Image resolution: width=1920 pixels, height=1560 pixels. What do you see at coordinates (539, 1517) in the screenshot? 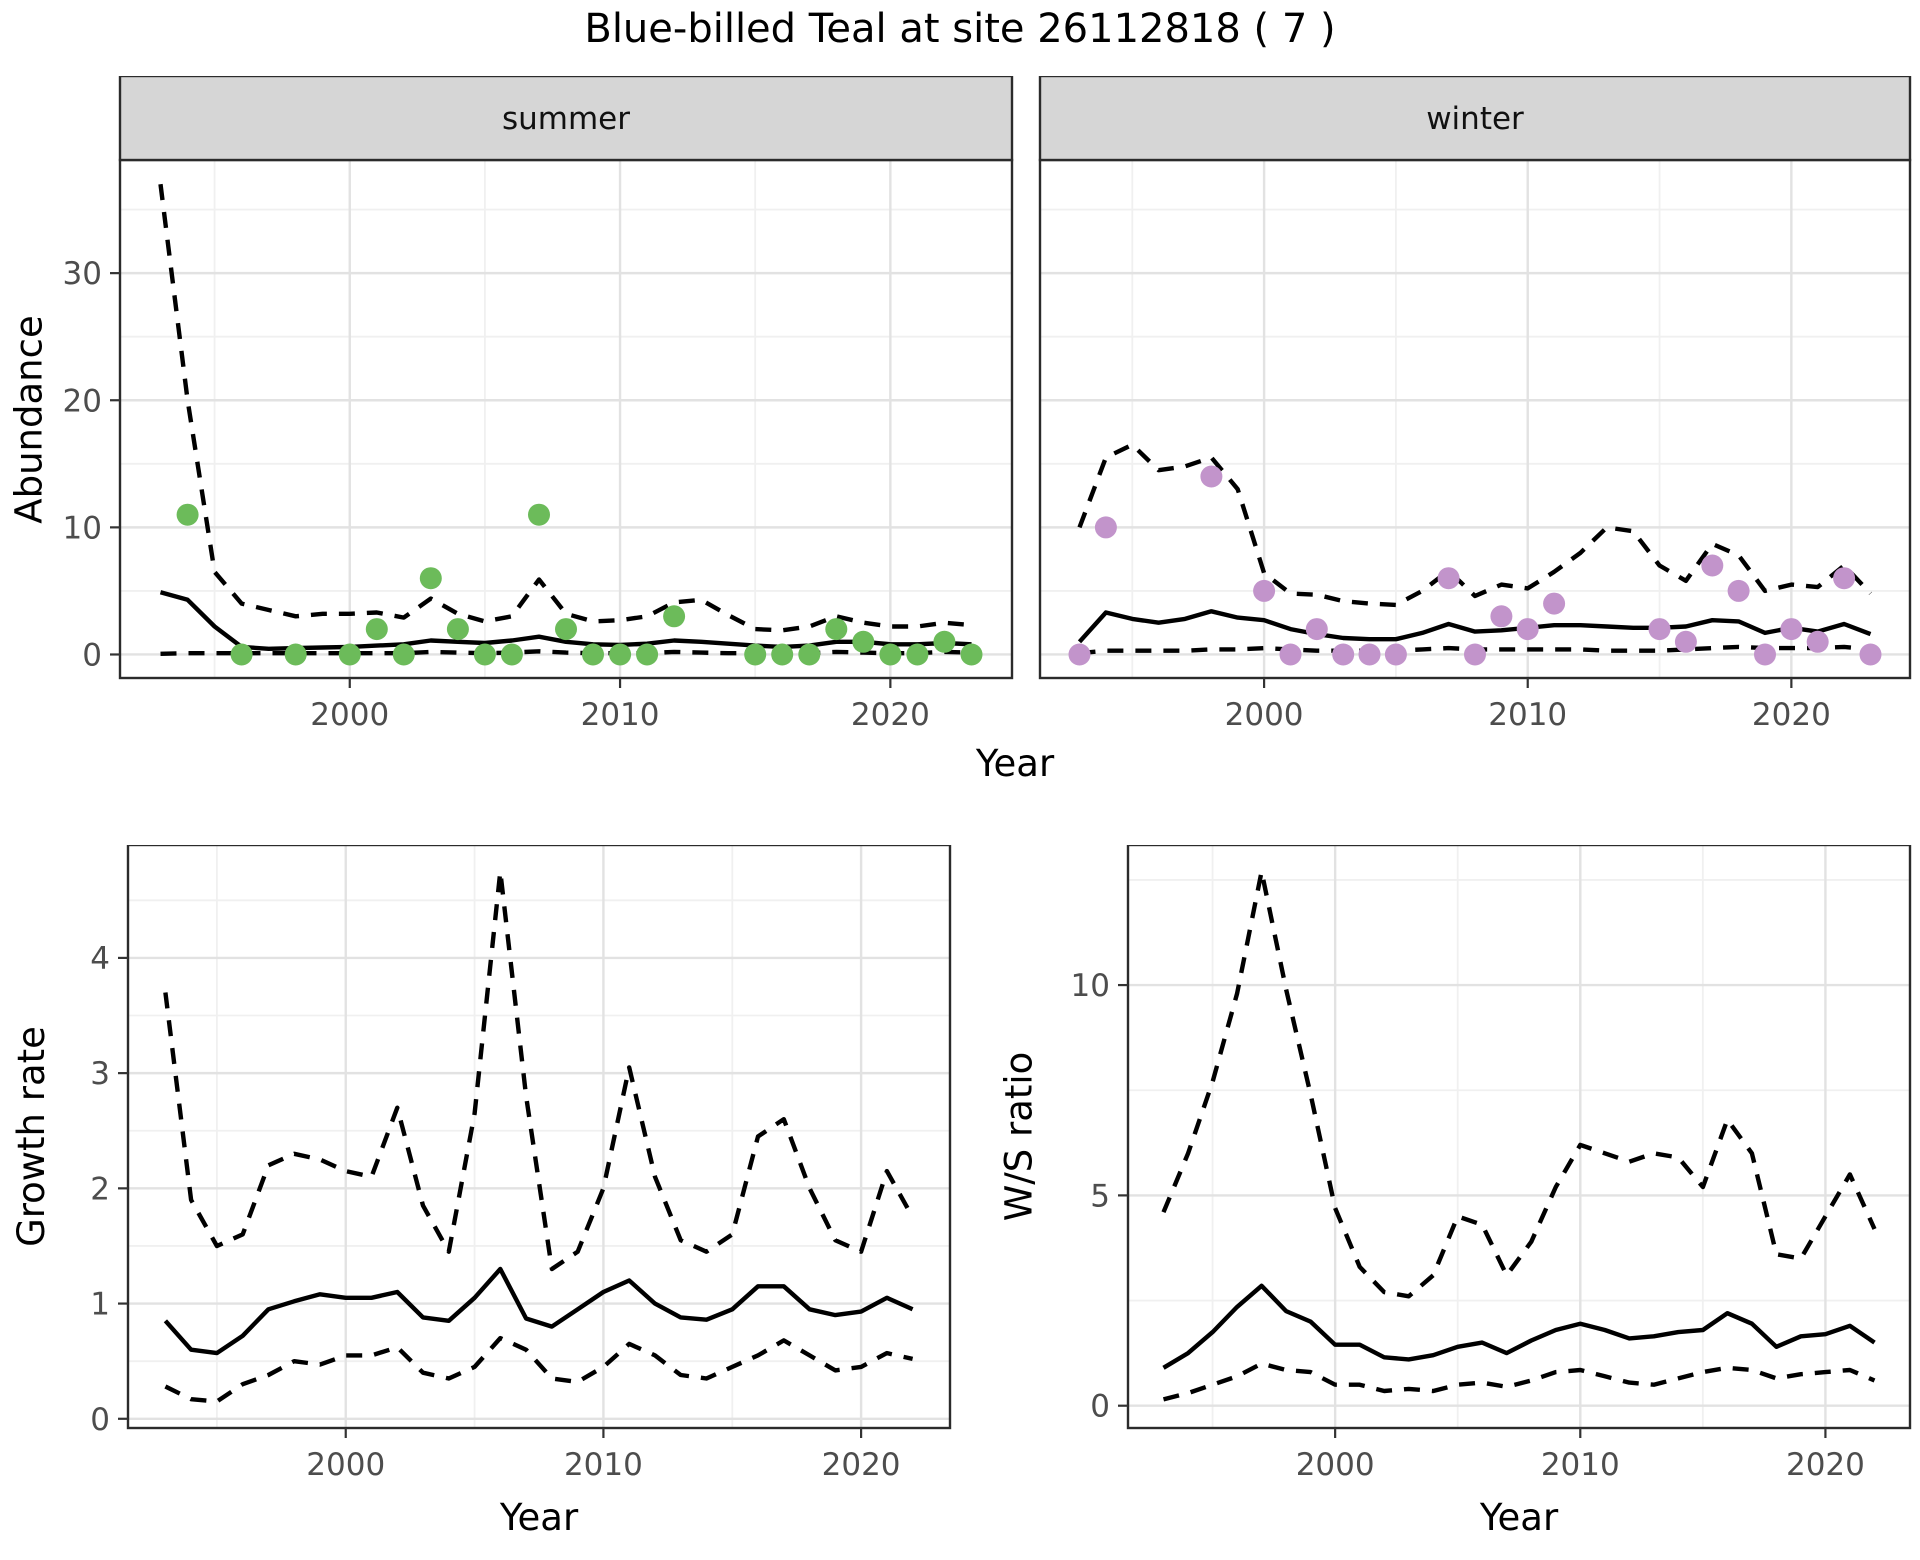
I see `x-axis-title-year-growth: Year` at bounding box center [539, 1517].